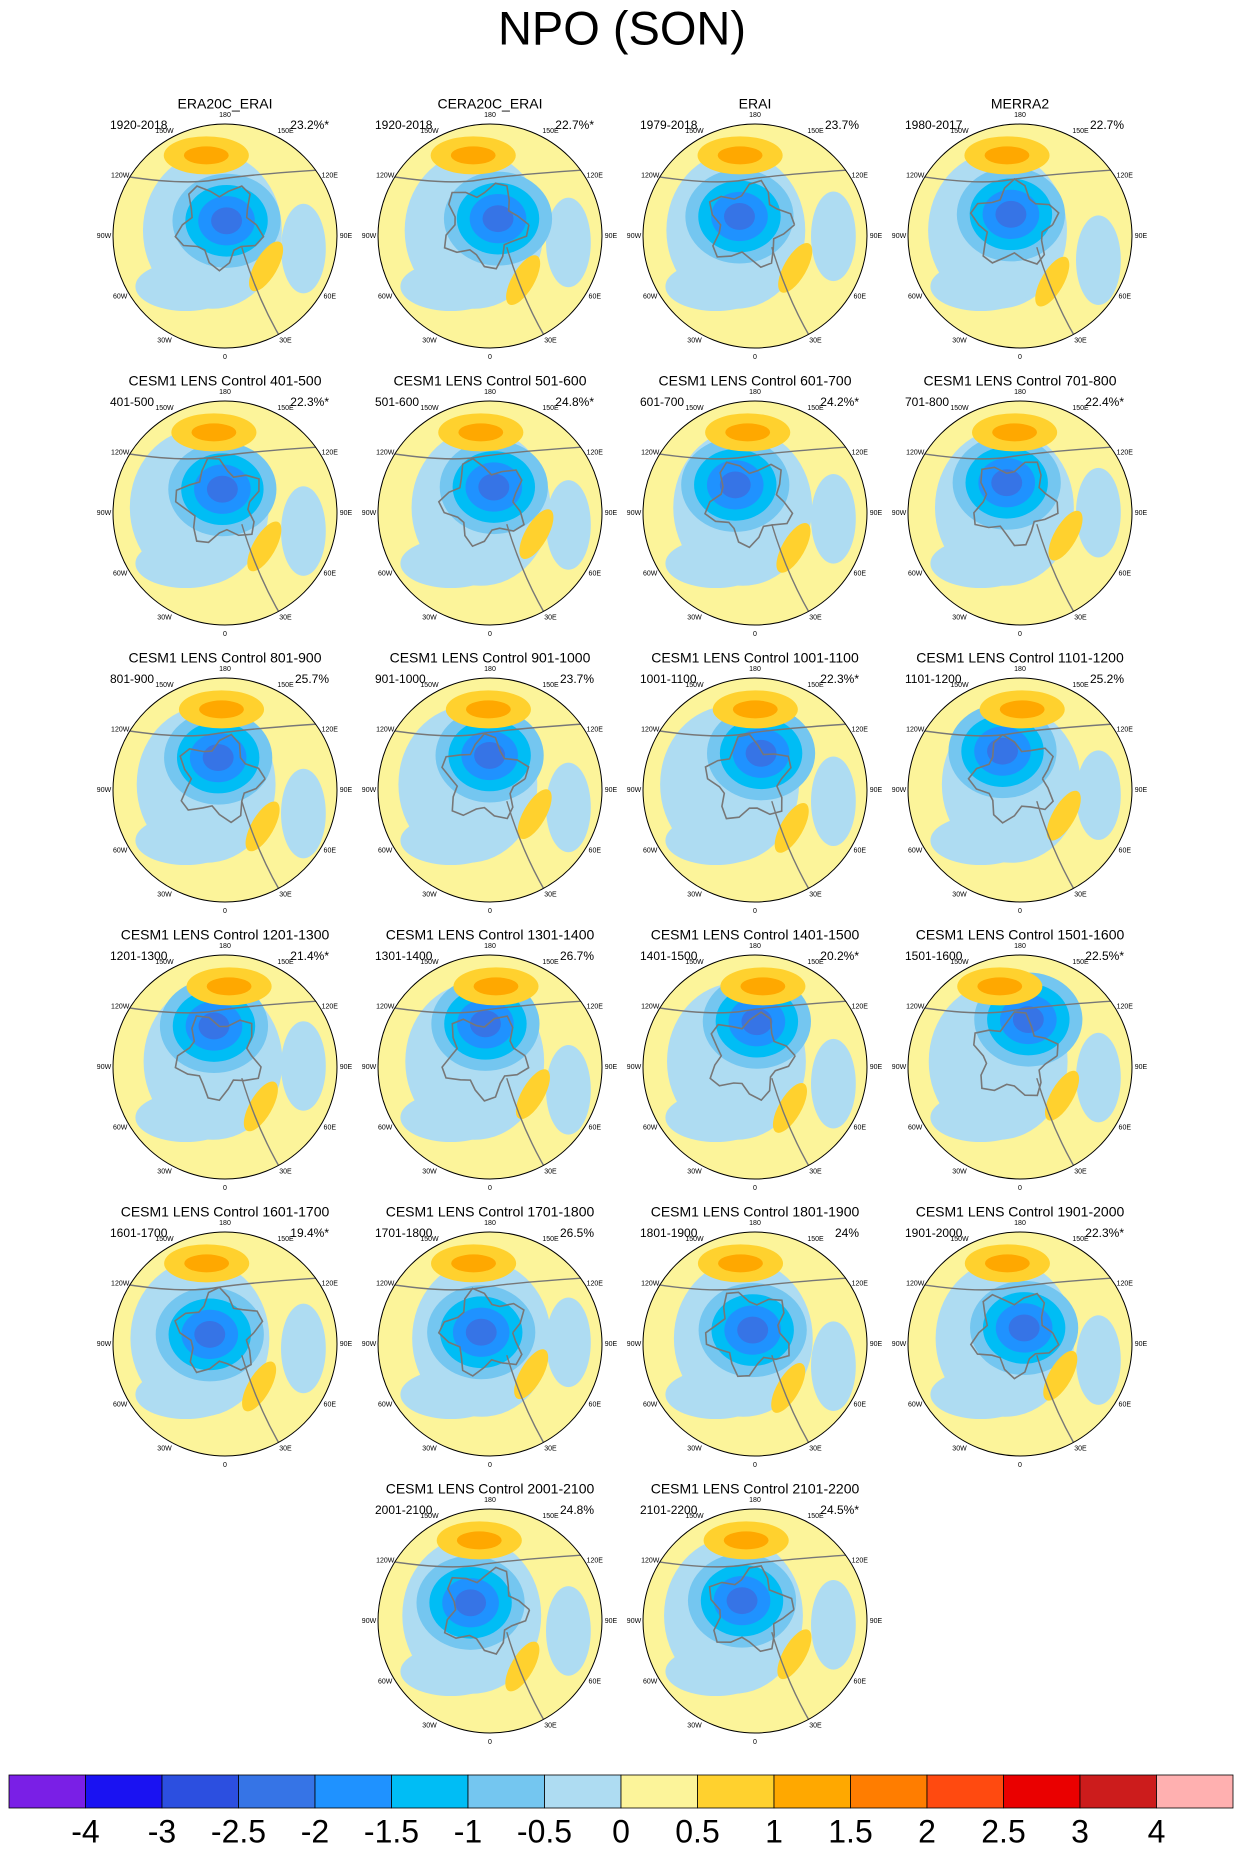  I want to click on panel-period: 801-900, so click(132, 679).